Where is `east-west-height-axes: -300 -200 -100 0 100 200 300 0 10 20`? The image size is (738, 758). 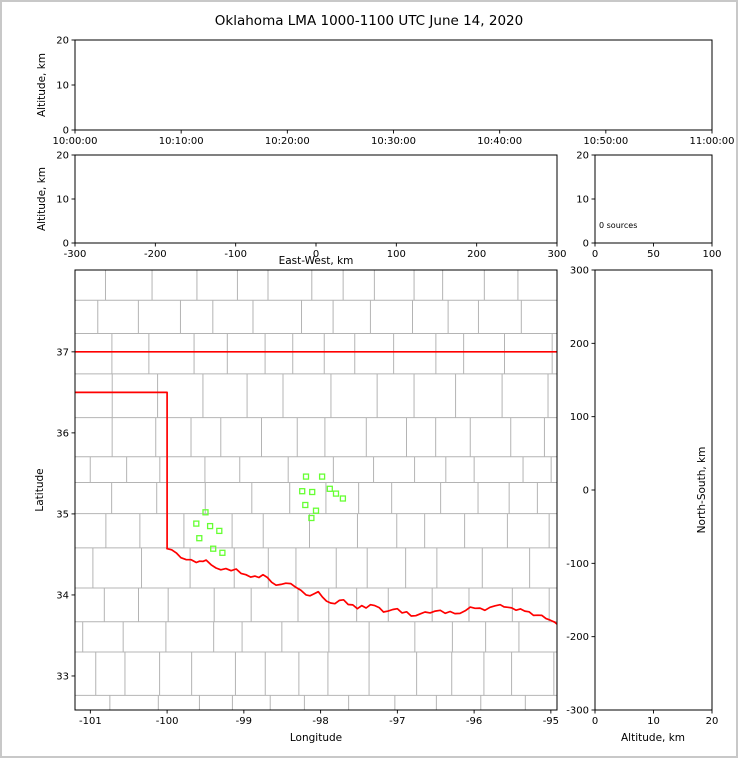 east-west-height-axes: -300 -200 -100 0 100 200 300 0 10 20 is located at coordinates (311, 206).